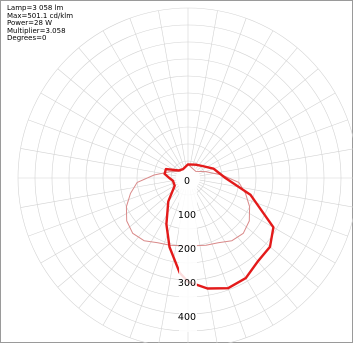 This screenshot has width=353, height=343. I want to click on info-lamp: Lamp=3 058 lm, so click(35, 8).